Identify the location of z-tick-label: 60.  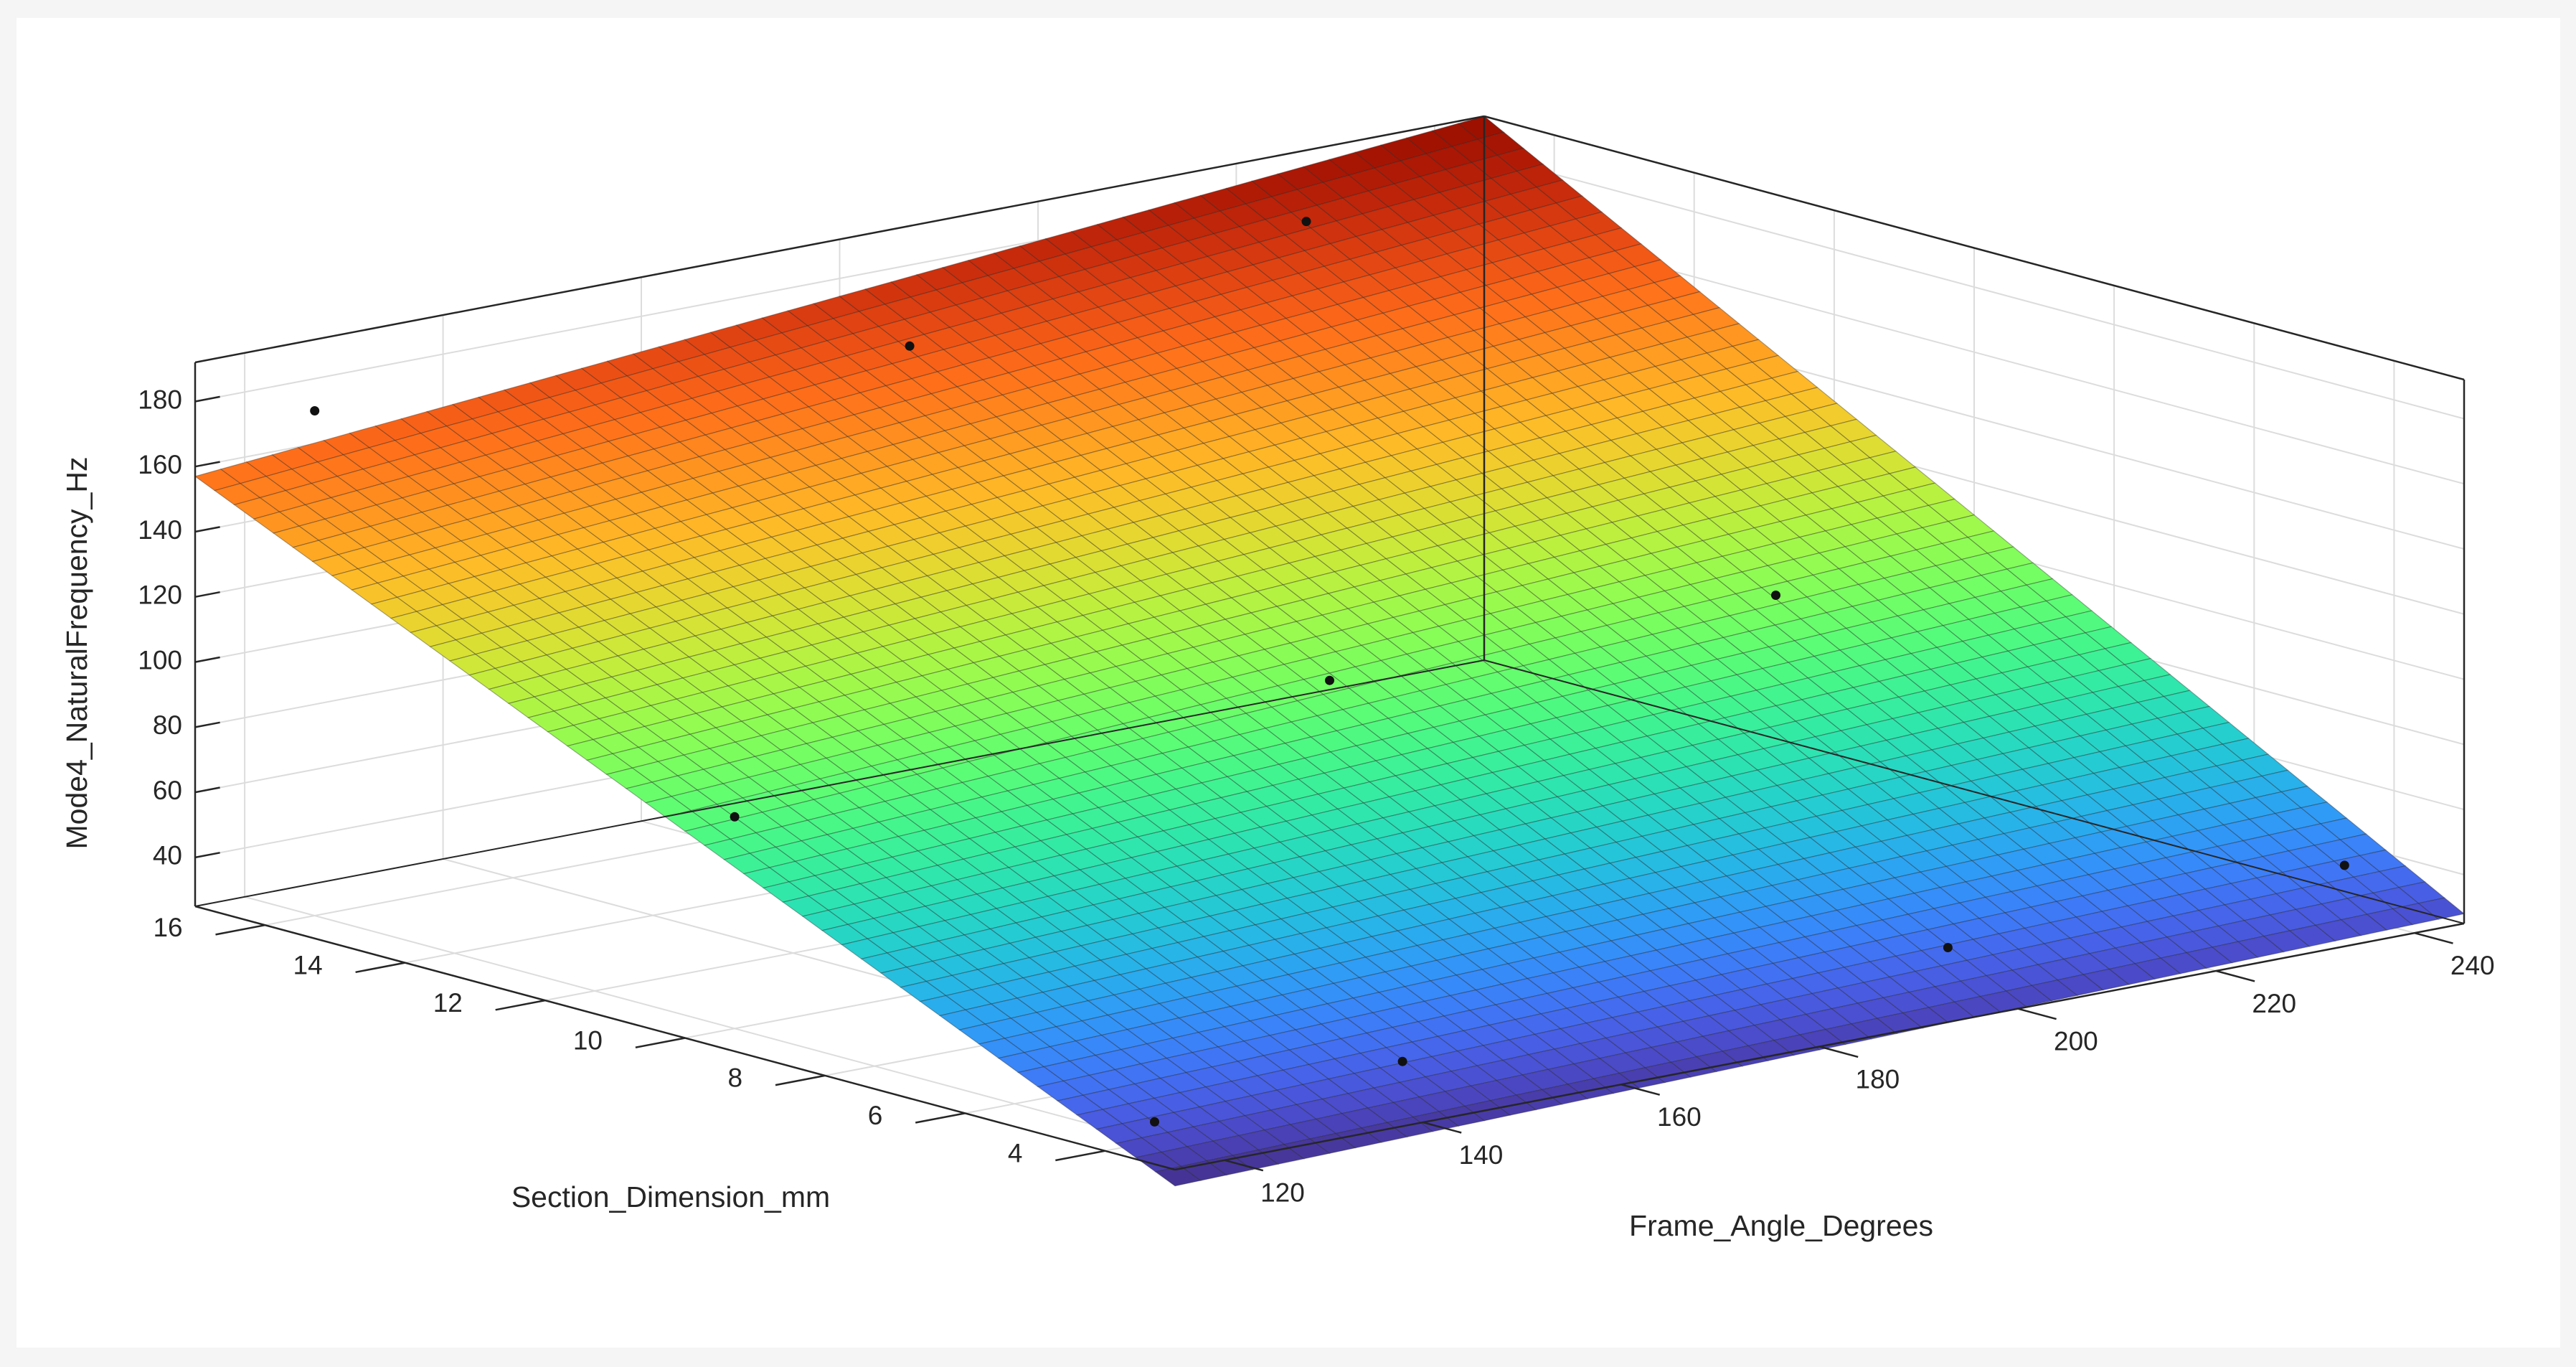
(167, 791).